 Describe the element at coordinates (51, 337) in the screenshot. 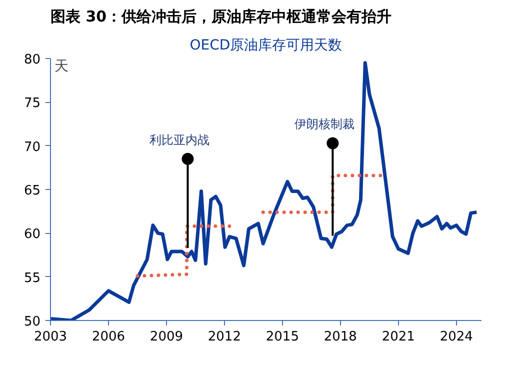

I see `x-tick-label: 2003` at that location.